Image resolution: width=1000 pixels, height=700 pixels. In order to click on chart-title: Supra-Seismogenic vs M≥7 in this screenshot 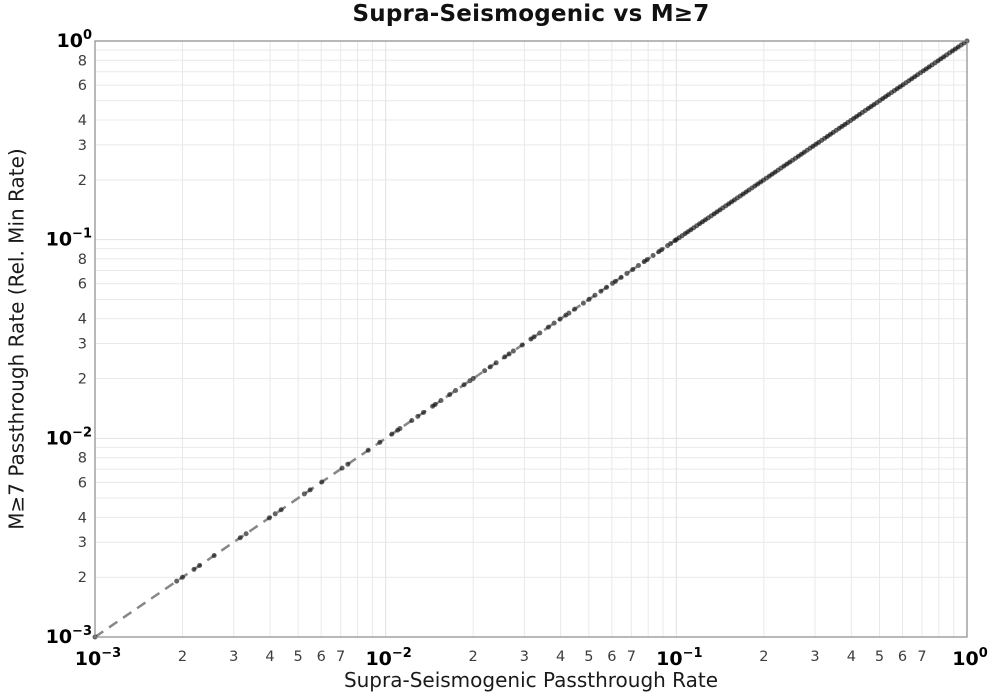, I will do `click(531, 14)`.